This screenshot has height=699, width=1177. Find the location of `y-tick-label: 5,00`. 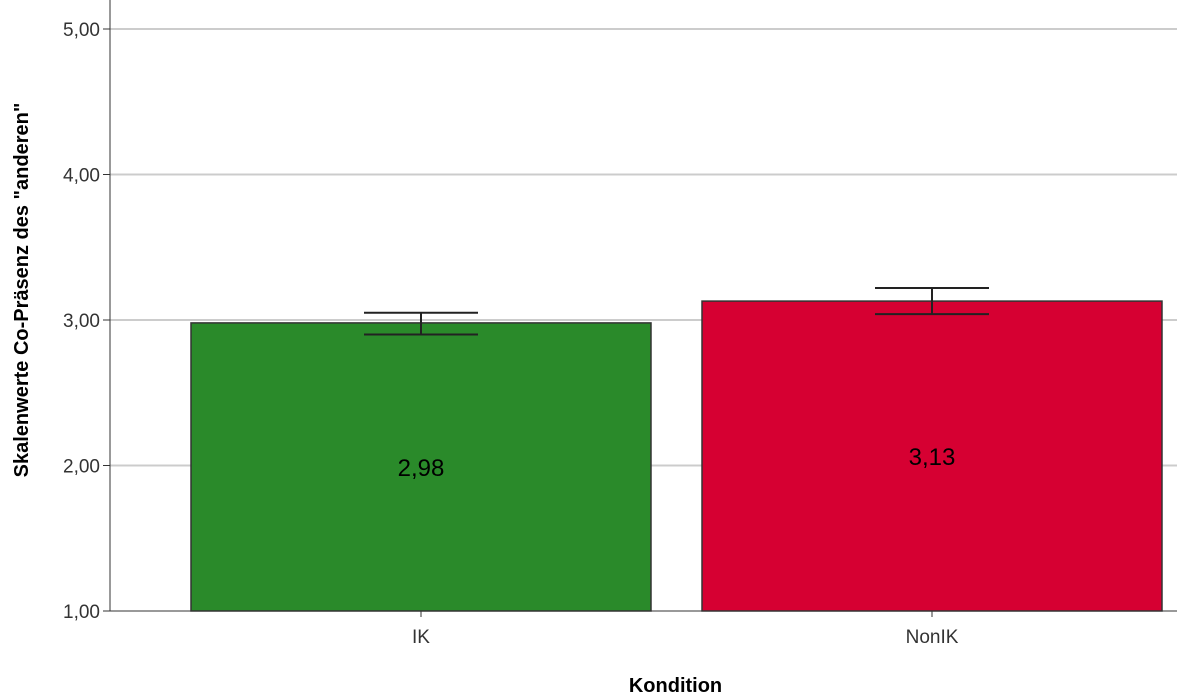

y-tick-label: 5,00 is located at coordinates (81, 30).